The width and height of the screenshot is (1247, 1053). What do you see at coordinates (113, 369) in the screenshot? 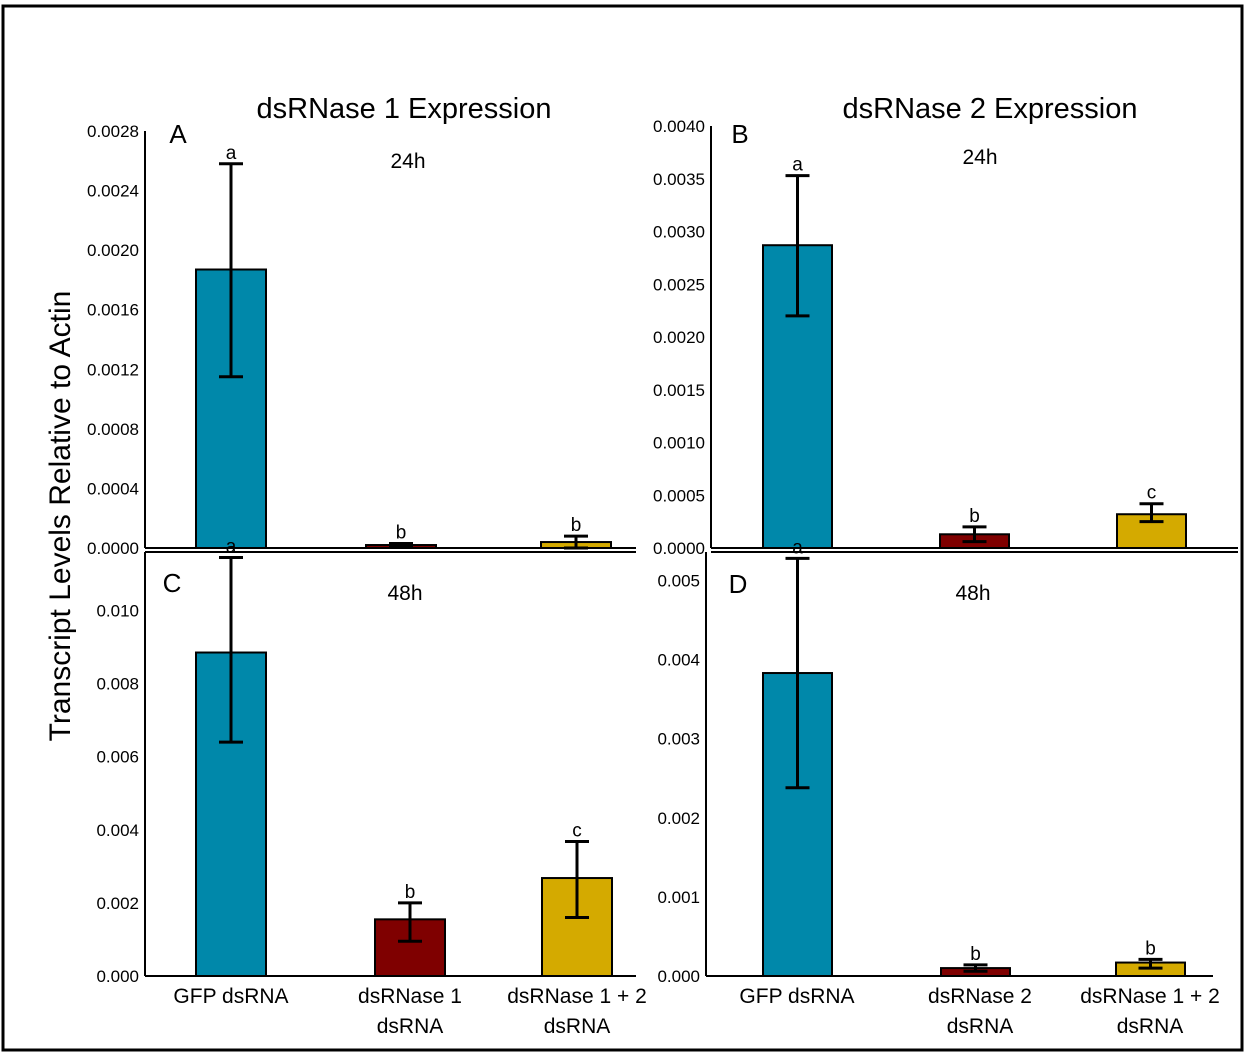
I see `y-tick-label: 0.0012` at bounding box center [113, 369].